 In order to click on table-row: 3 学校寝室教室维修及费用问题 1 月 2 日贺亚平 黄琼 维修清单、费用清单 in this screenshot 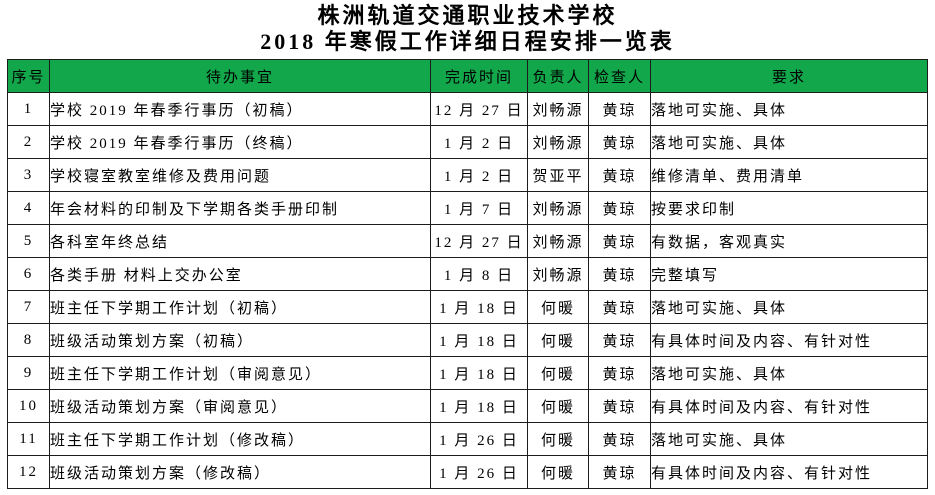, I will do `click(467, 175)`.